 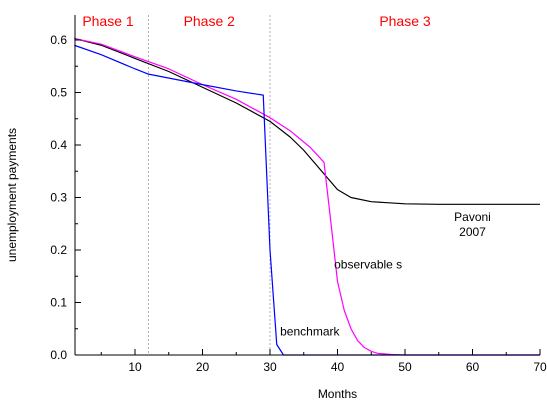 I want to click on x-tick-label: 70, so click(x=540, y=367).